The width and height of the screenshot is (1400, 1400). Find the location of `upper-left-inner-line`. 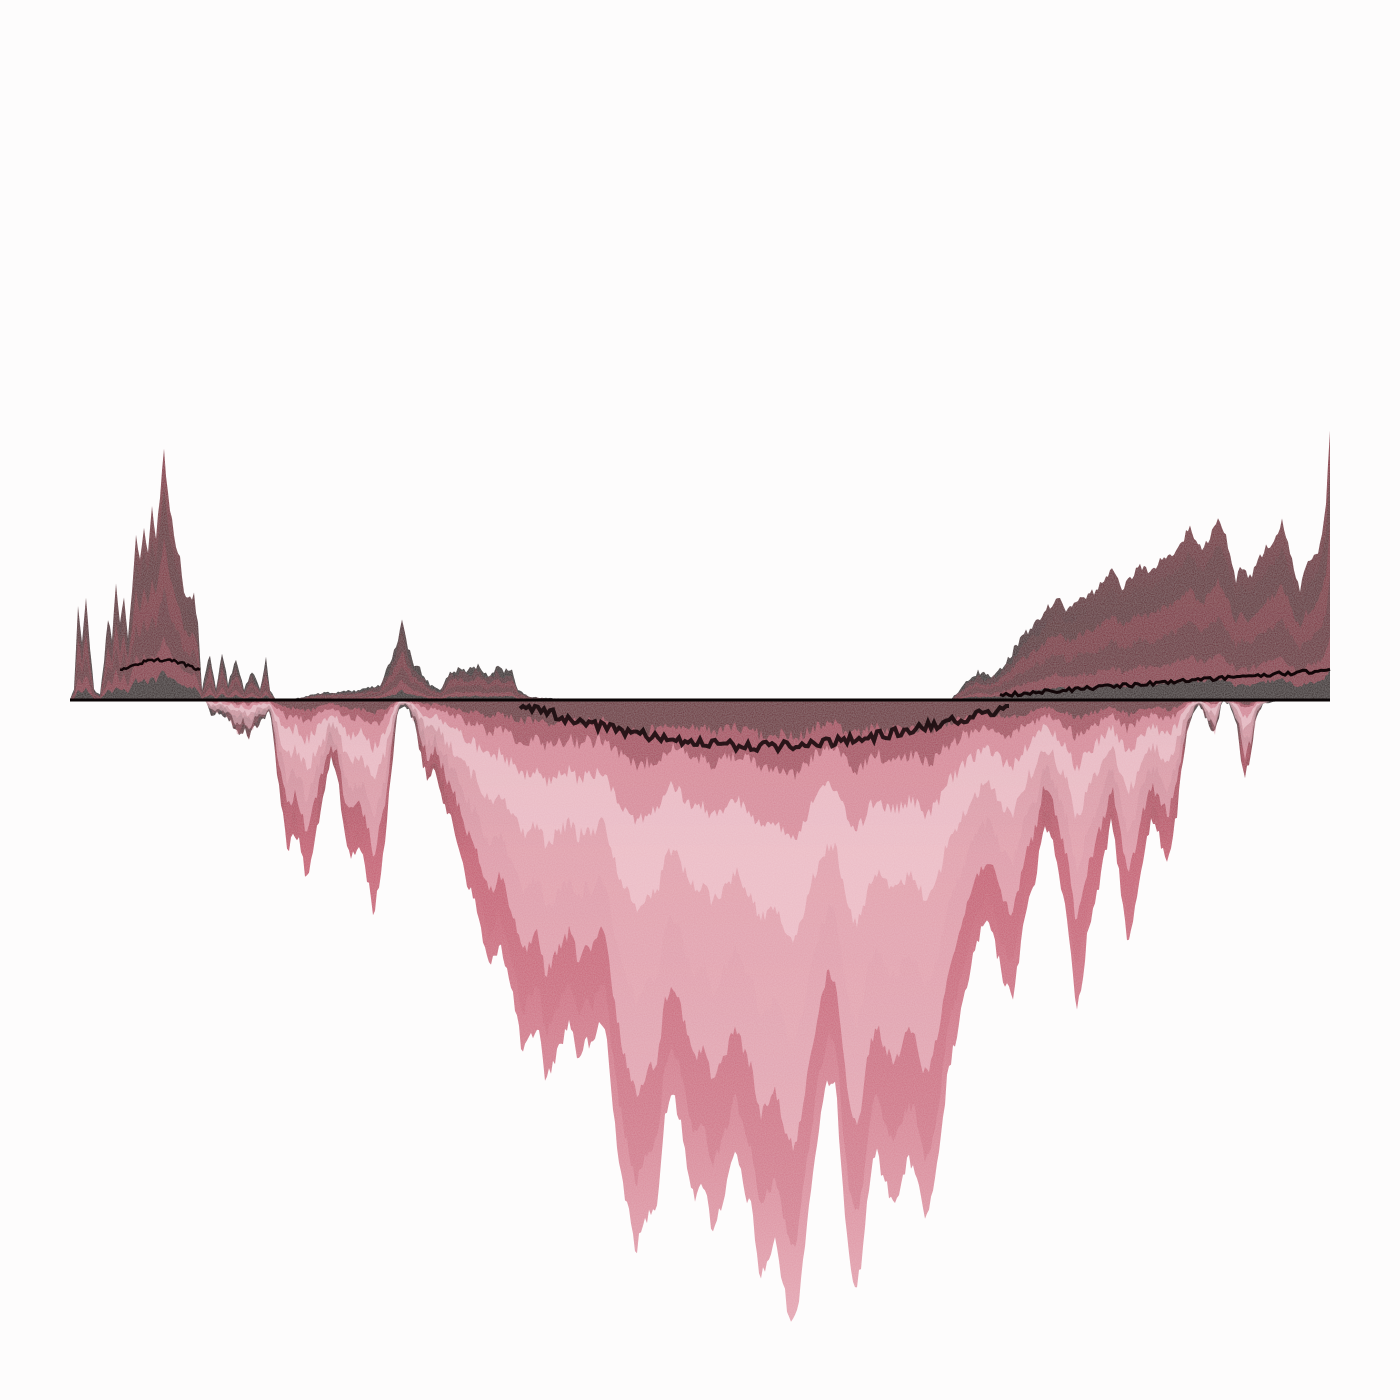

upper-left-inner-line is located at coordinates (160, 664).